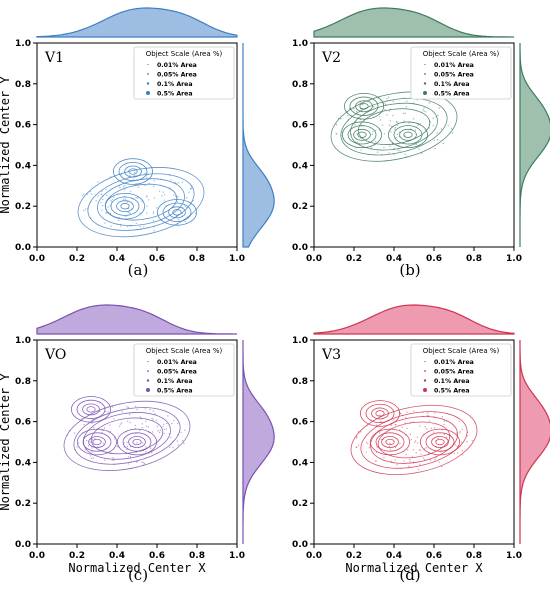 Image resolution: width=550 pixels, height=589 pixels. I want to click on y-tick-label: 1.0, so click(300, 341).